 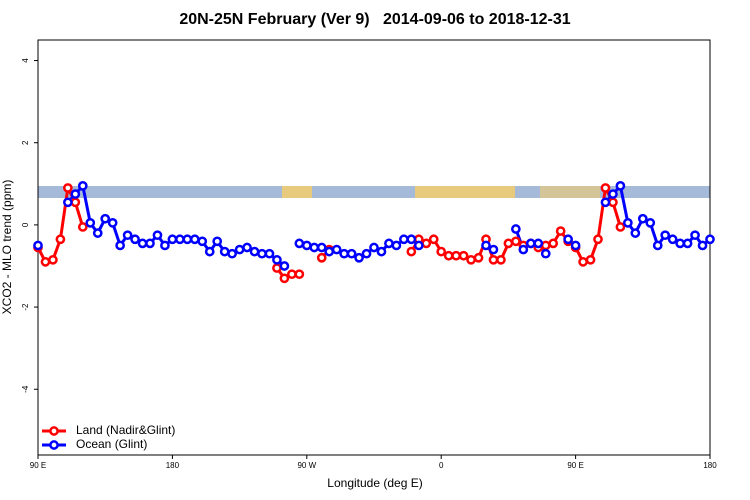 What do you see at coordinates (441, 465) in the screenshot?
I see `x-tick-label: 0` at bounding box center [441, 465].